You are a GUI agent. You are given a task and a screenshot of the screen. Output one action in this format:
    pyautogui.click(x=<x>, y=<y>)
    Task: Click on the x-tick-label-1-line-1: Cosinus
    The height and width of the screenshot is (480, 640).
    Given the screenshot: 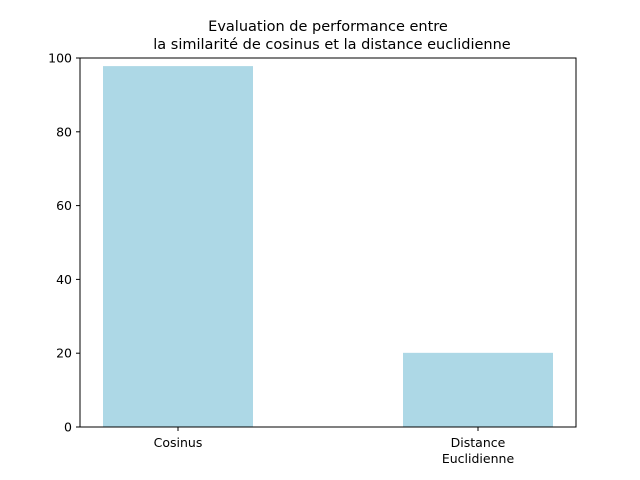 What is the action you would take?
    pyautogui.click(x=178, y=442)
    